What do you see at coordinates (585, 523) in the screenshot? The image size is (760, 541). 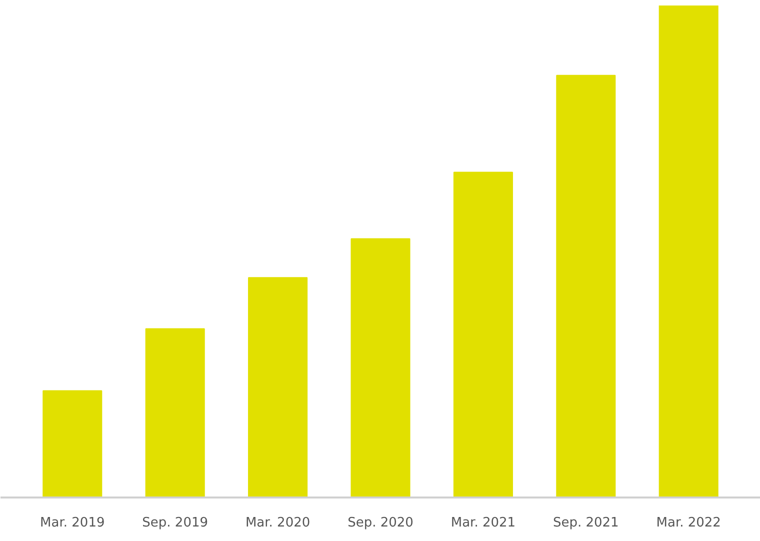 I see `x-tick-label: Sep. 2021` at bounding box center [585, 523].